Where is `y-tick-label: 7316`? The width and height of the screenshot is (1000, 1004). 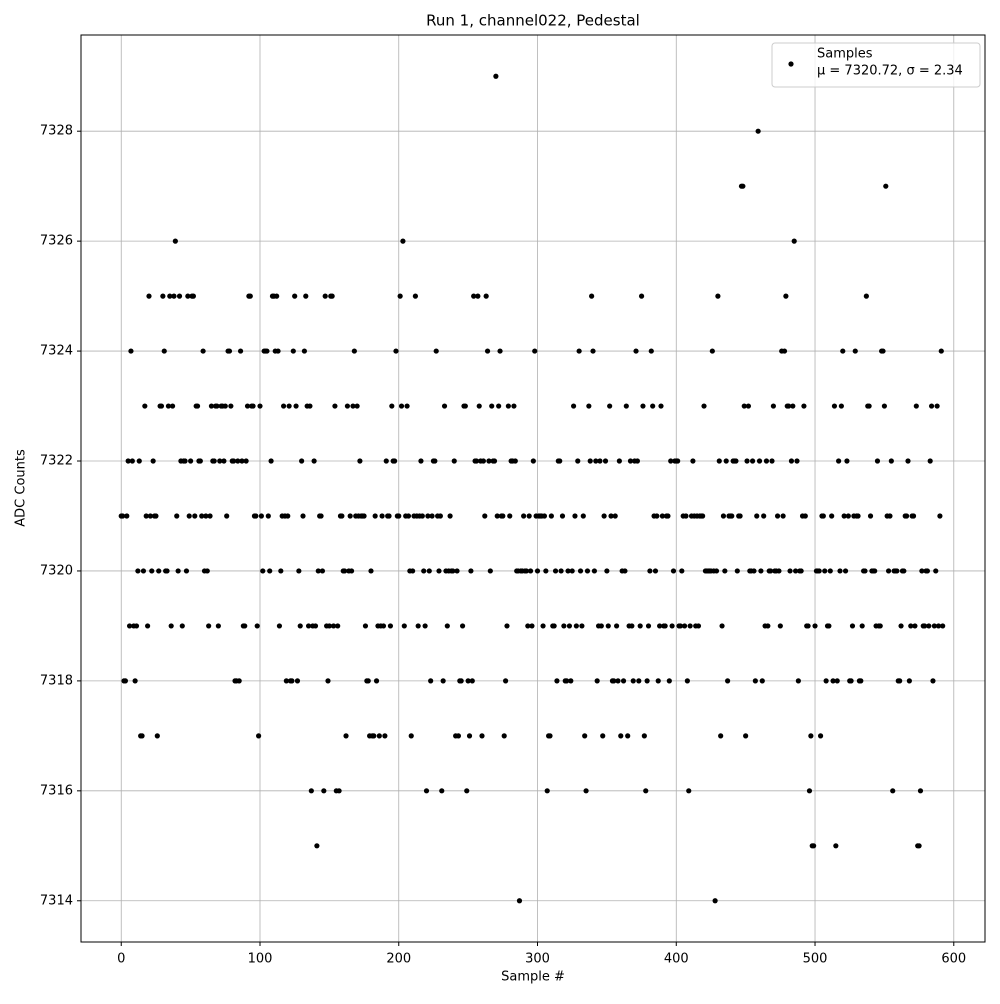
y-tick-label: 7316 is located at coordinates (56, 790).